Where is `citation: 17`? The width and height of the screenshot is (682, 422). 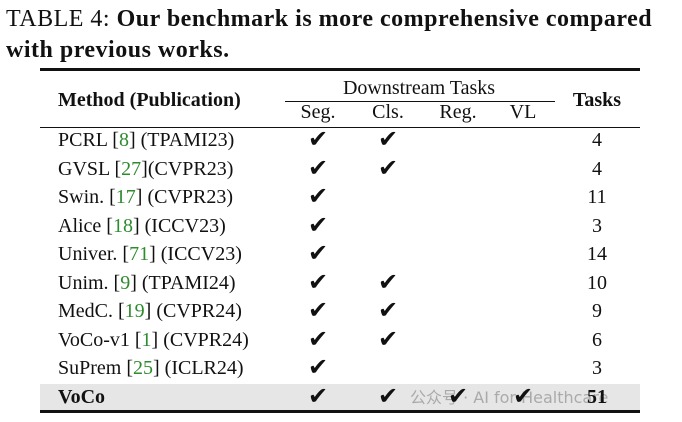
citation: 17 is located at coordinates (125, 197).